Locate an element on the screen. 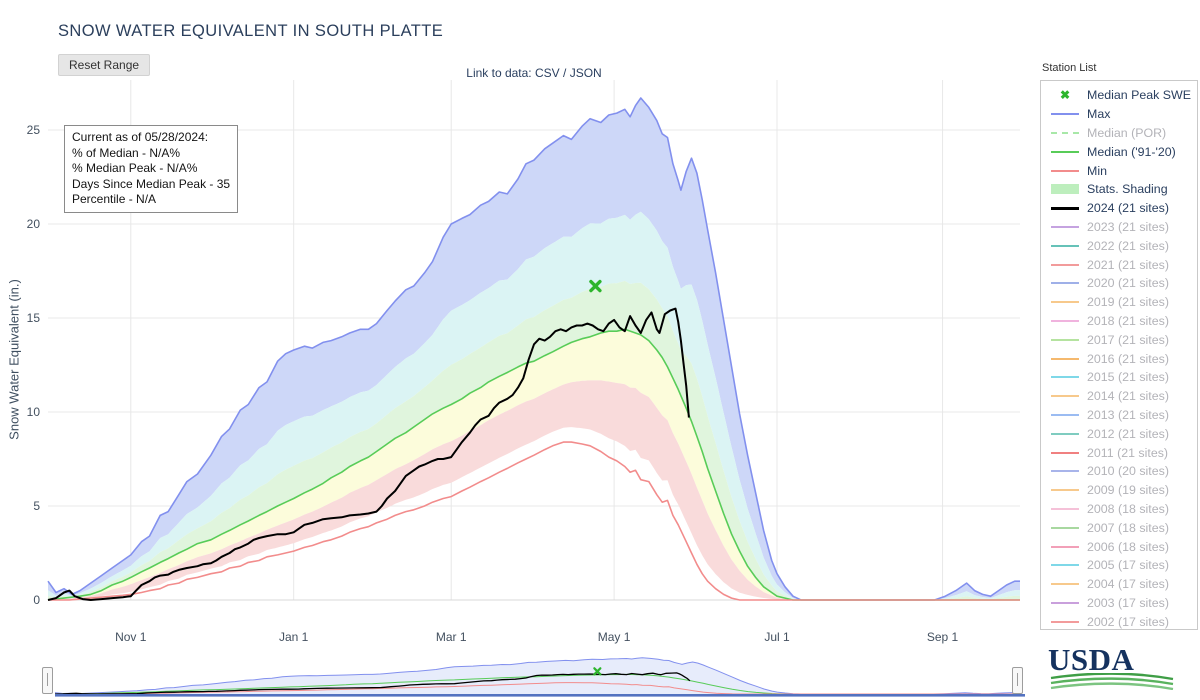 The image size is (1200, 700). legend-label: 2005 (17 sites) is located at coordinates (1128, 565).